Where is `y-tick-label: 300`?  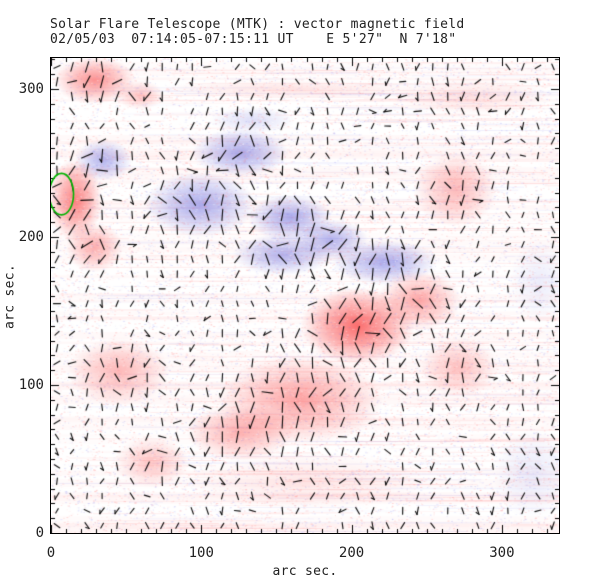
y-tick-label: 300 is located at coordinates (31, 89).